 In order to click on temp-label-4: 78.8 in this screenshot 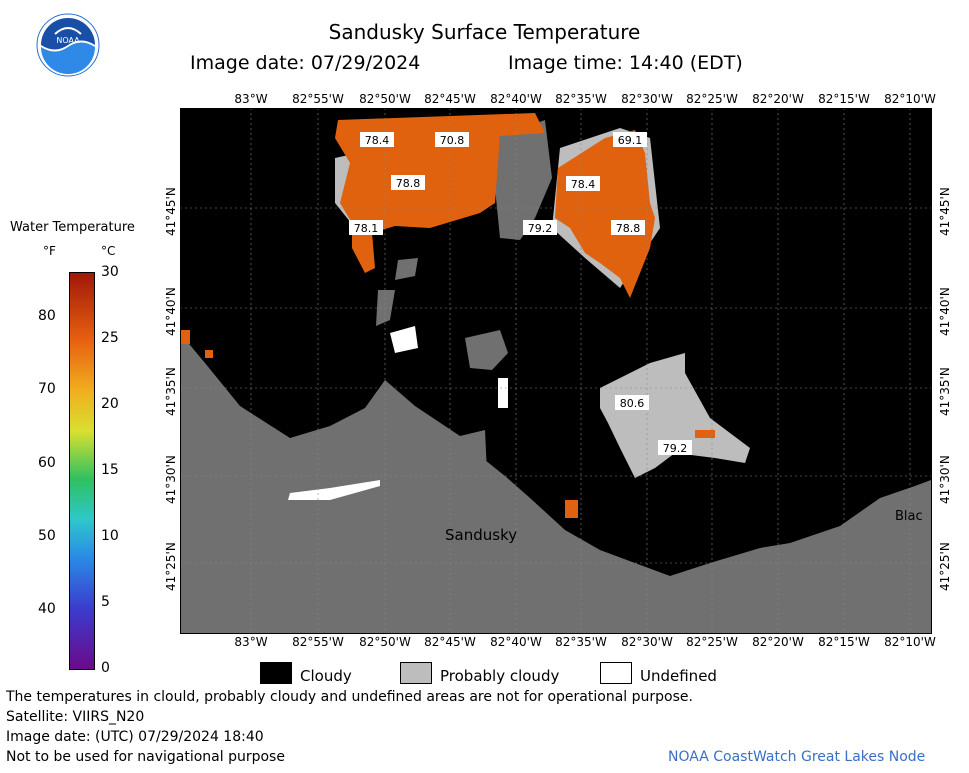, I will do `click(408, 183)`.